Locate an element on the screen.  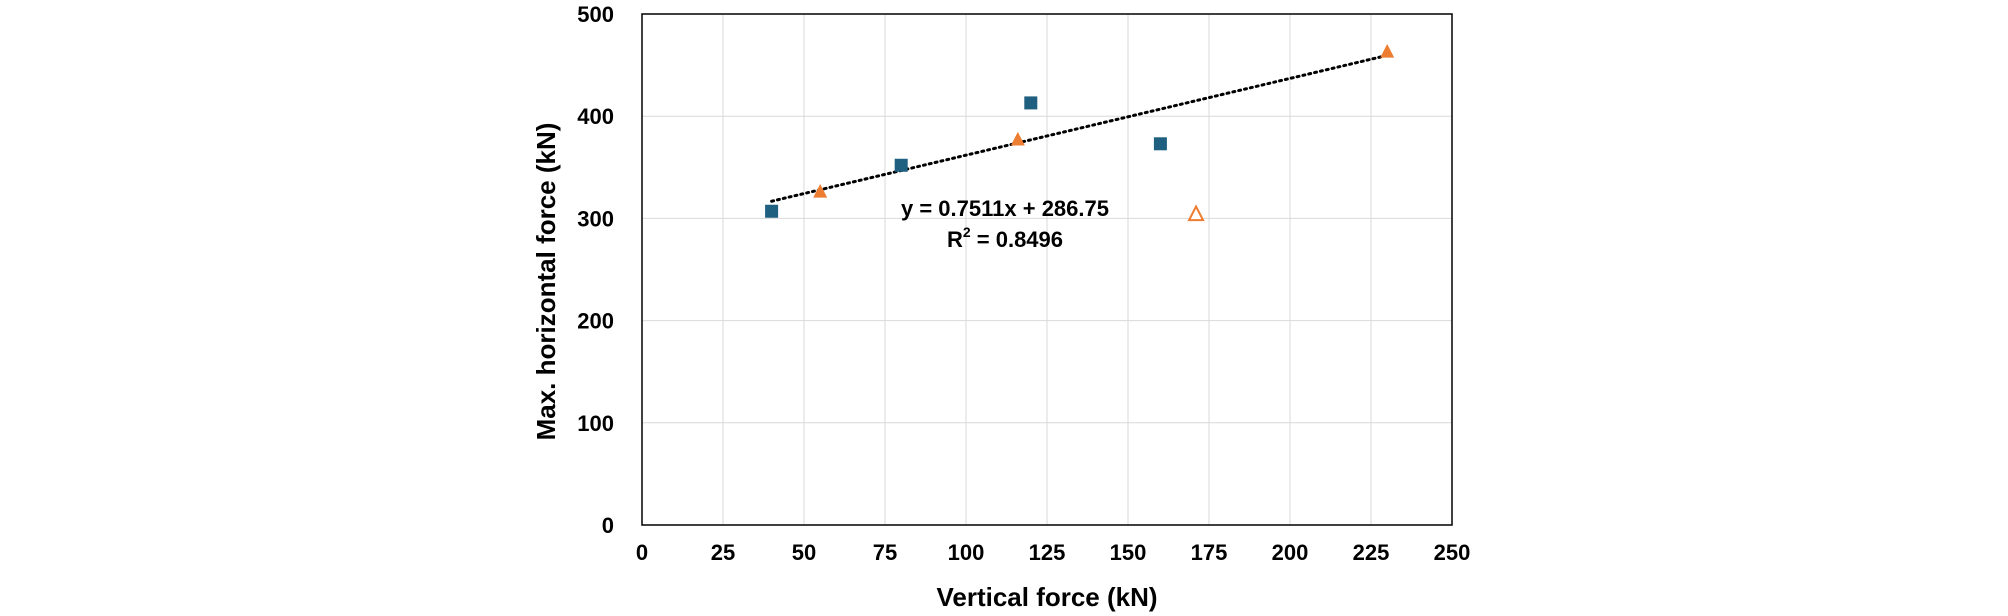
y-tick-label: 300 is located at coordinates (595, 218).